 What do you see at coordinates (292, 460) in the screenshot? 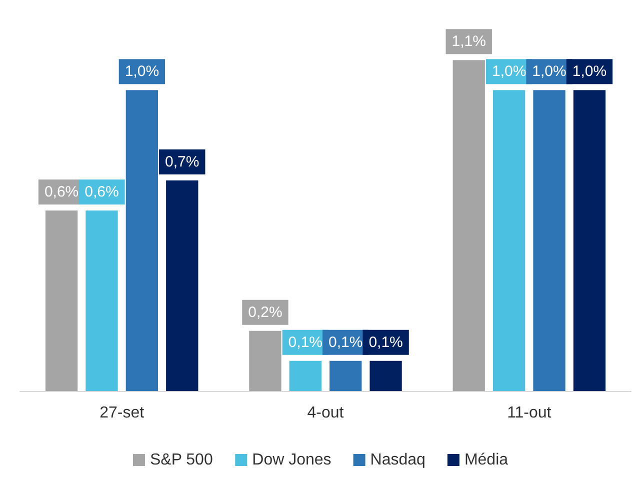
I see `legend-label: Dow Jones` at bounding box center [292, 460].